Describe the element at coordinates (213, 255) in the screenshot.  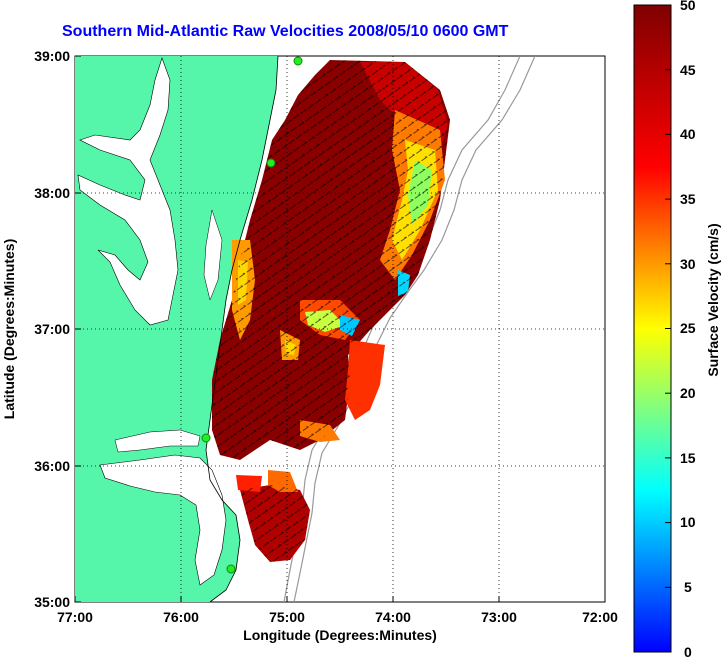
I see `delmarva-inlet` at that location.